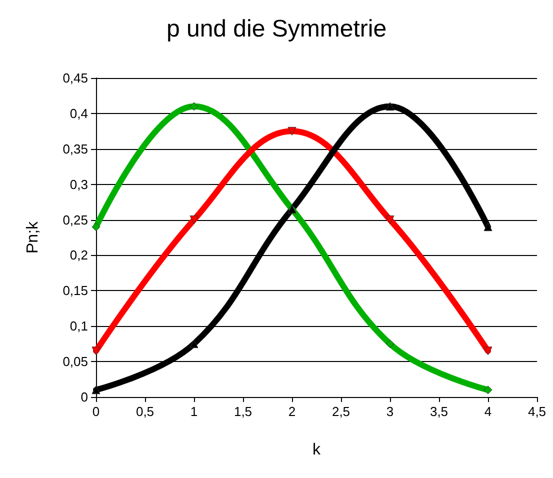  Describe the element at coordinates (33, 237) in the screenshot. I see `y-axis-title: Pn;k` at that location.